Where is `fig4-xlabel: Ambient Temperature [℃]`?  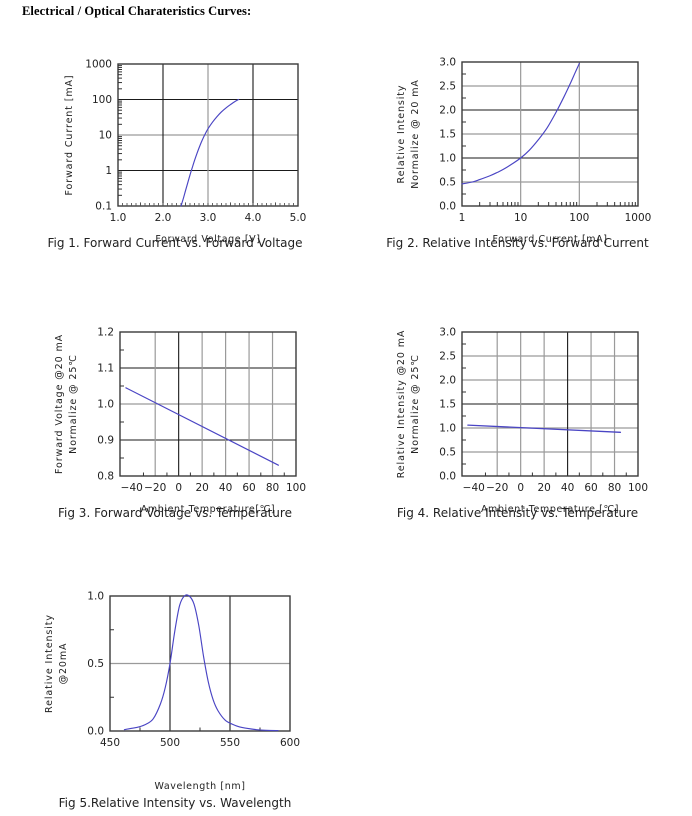 fig4-xlabel: Ambient Temperature [℃] is located at coordinates (550, 509).